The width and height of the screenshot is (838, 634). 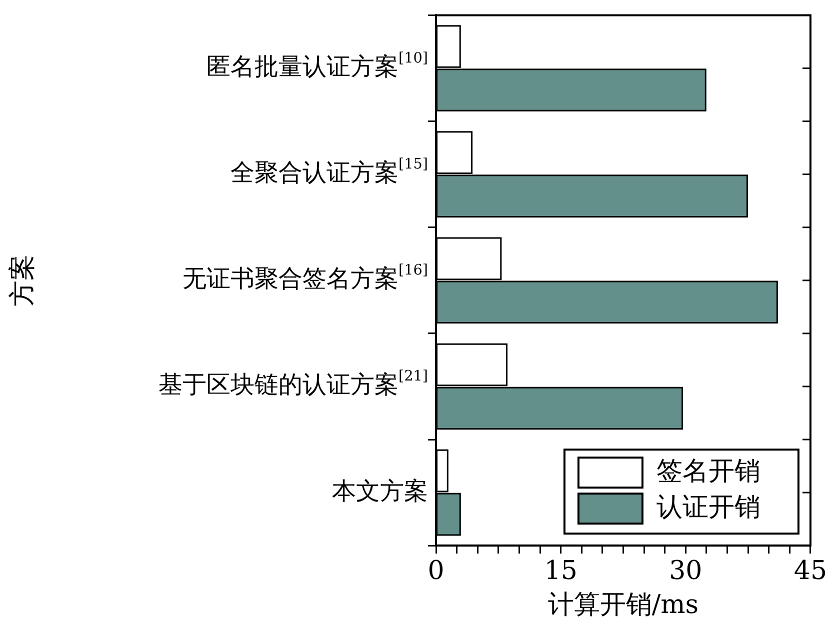 What do you see at coordinates (811, 571) in the screenshot?
I see `x-tick-label: 45` at bounding box center [811, 571].